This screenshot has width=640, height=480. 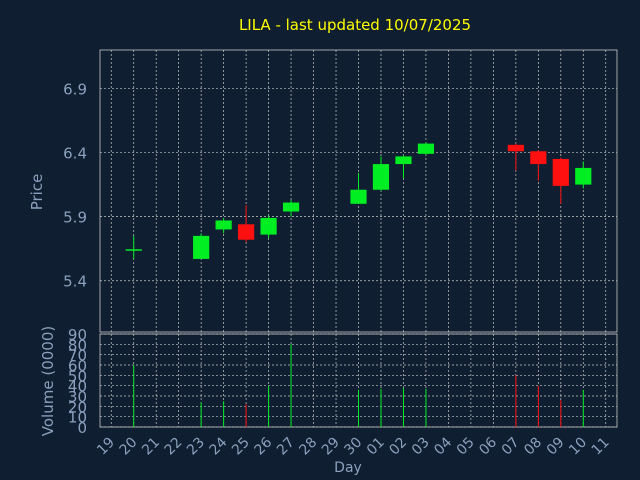 I want to click on price-tick-label: 5.9, so click(x=75, y=218).